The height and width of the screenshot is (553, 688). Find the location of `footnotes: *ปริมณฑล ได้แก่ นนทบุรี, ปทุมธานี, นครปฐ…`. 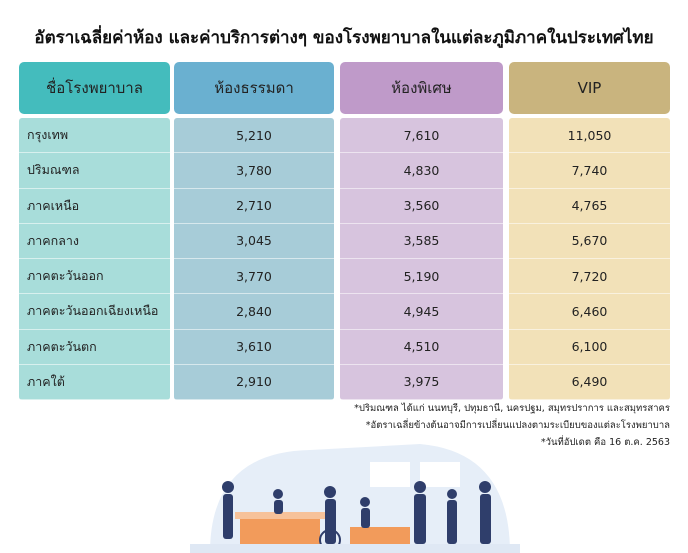

footnotes: *ปริมณฑล ได้แก่ นนทบุรี, ปทุมธานี, นครปฐ… is located at coordinates (512, 425).